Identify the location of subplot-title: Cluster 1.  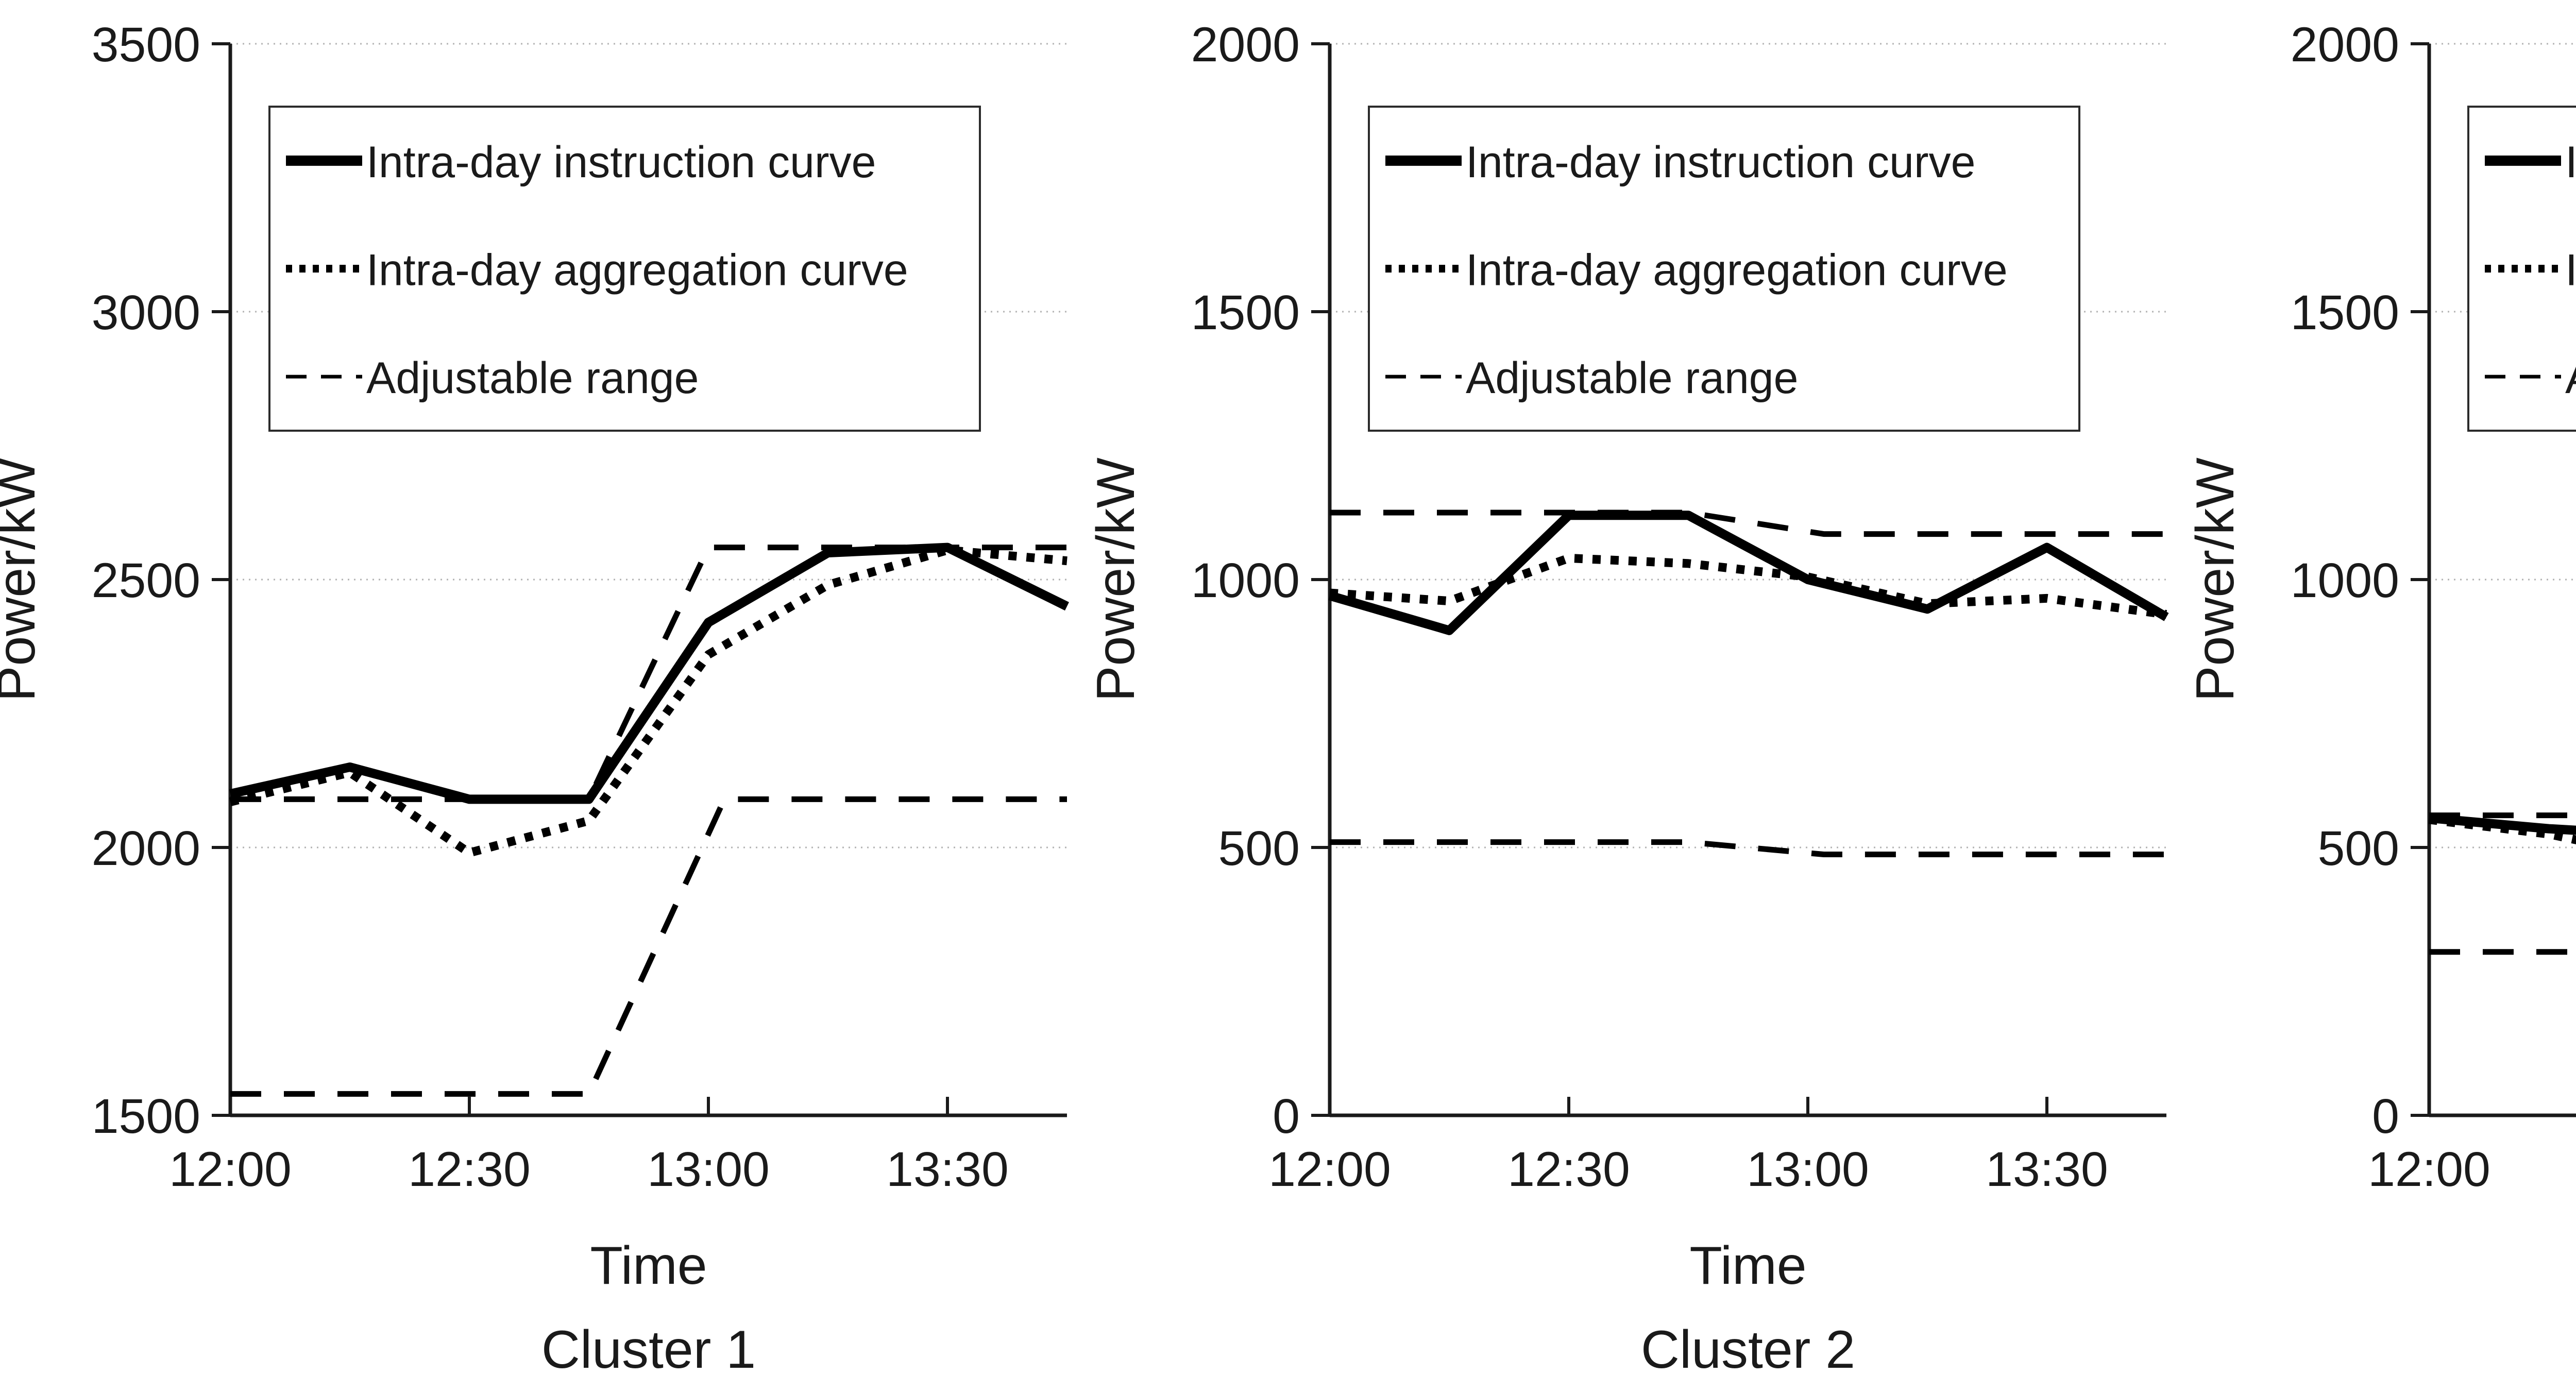
(648, 1348).